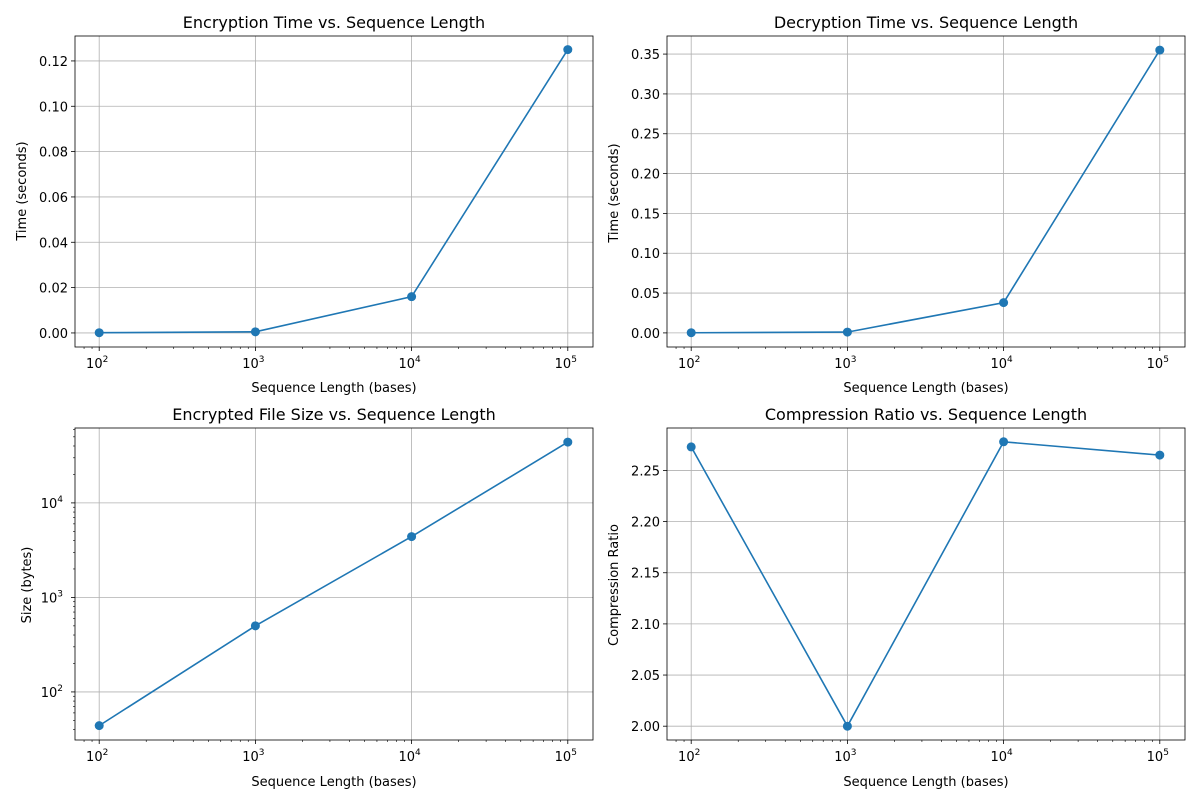 The height and width of the screenshot is (800, 1200). What do you see at coordinates (334, 414) in the screenshot?
I see `chart-title: Encrypted File Size vs. Sequence Length` at bounding box center [334, 414].